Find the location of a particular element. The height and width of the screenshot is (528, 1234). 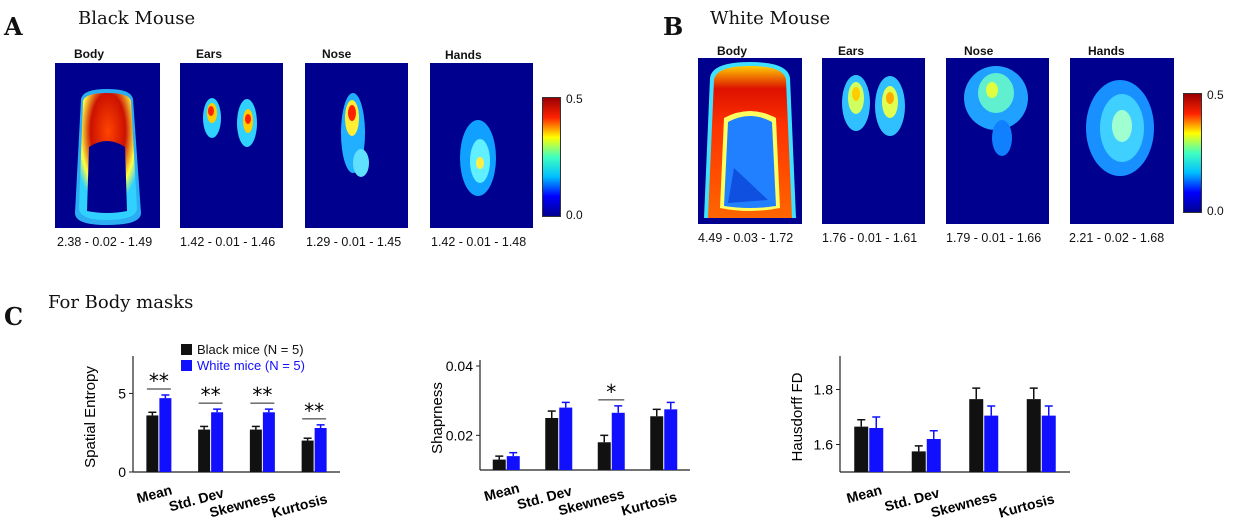

heatmap-black-ears is located at coordinates (231, 145).